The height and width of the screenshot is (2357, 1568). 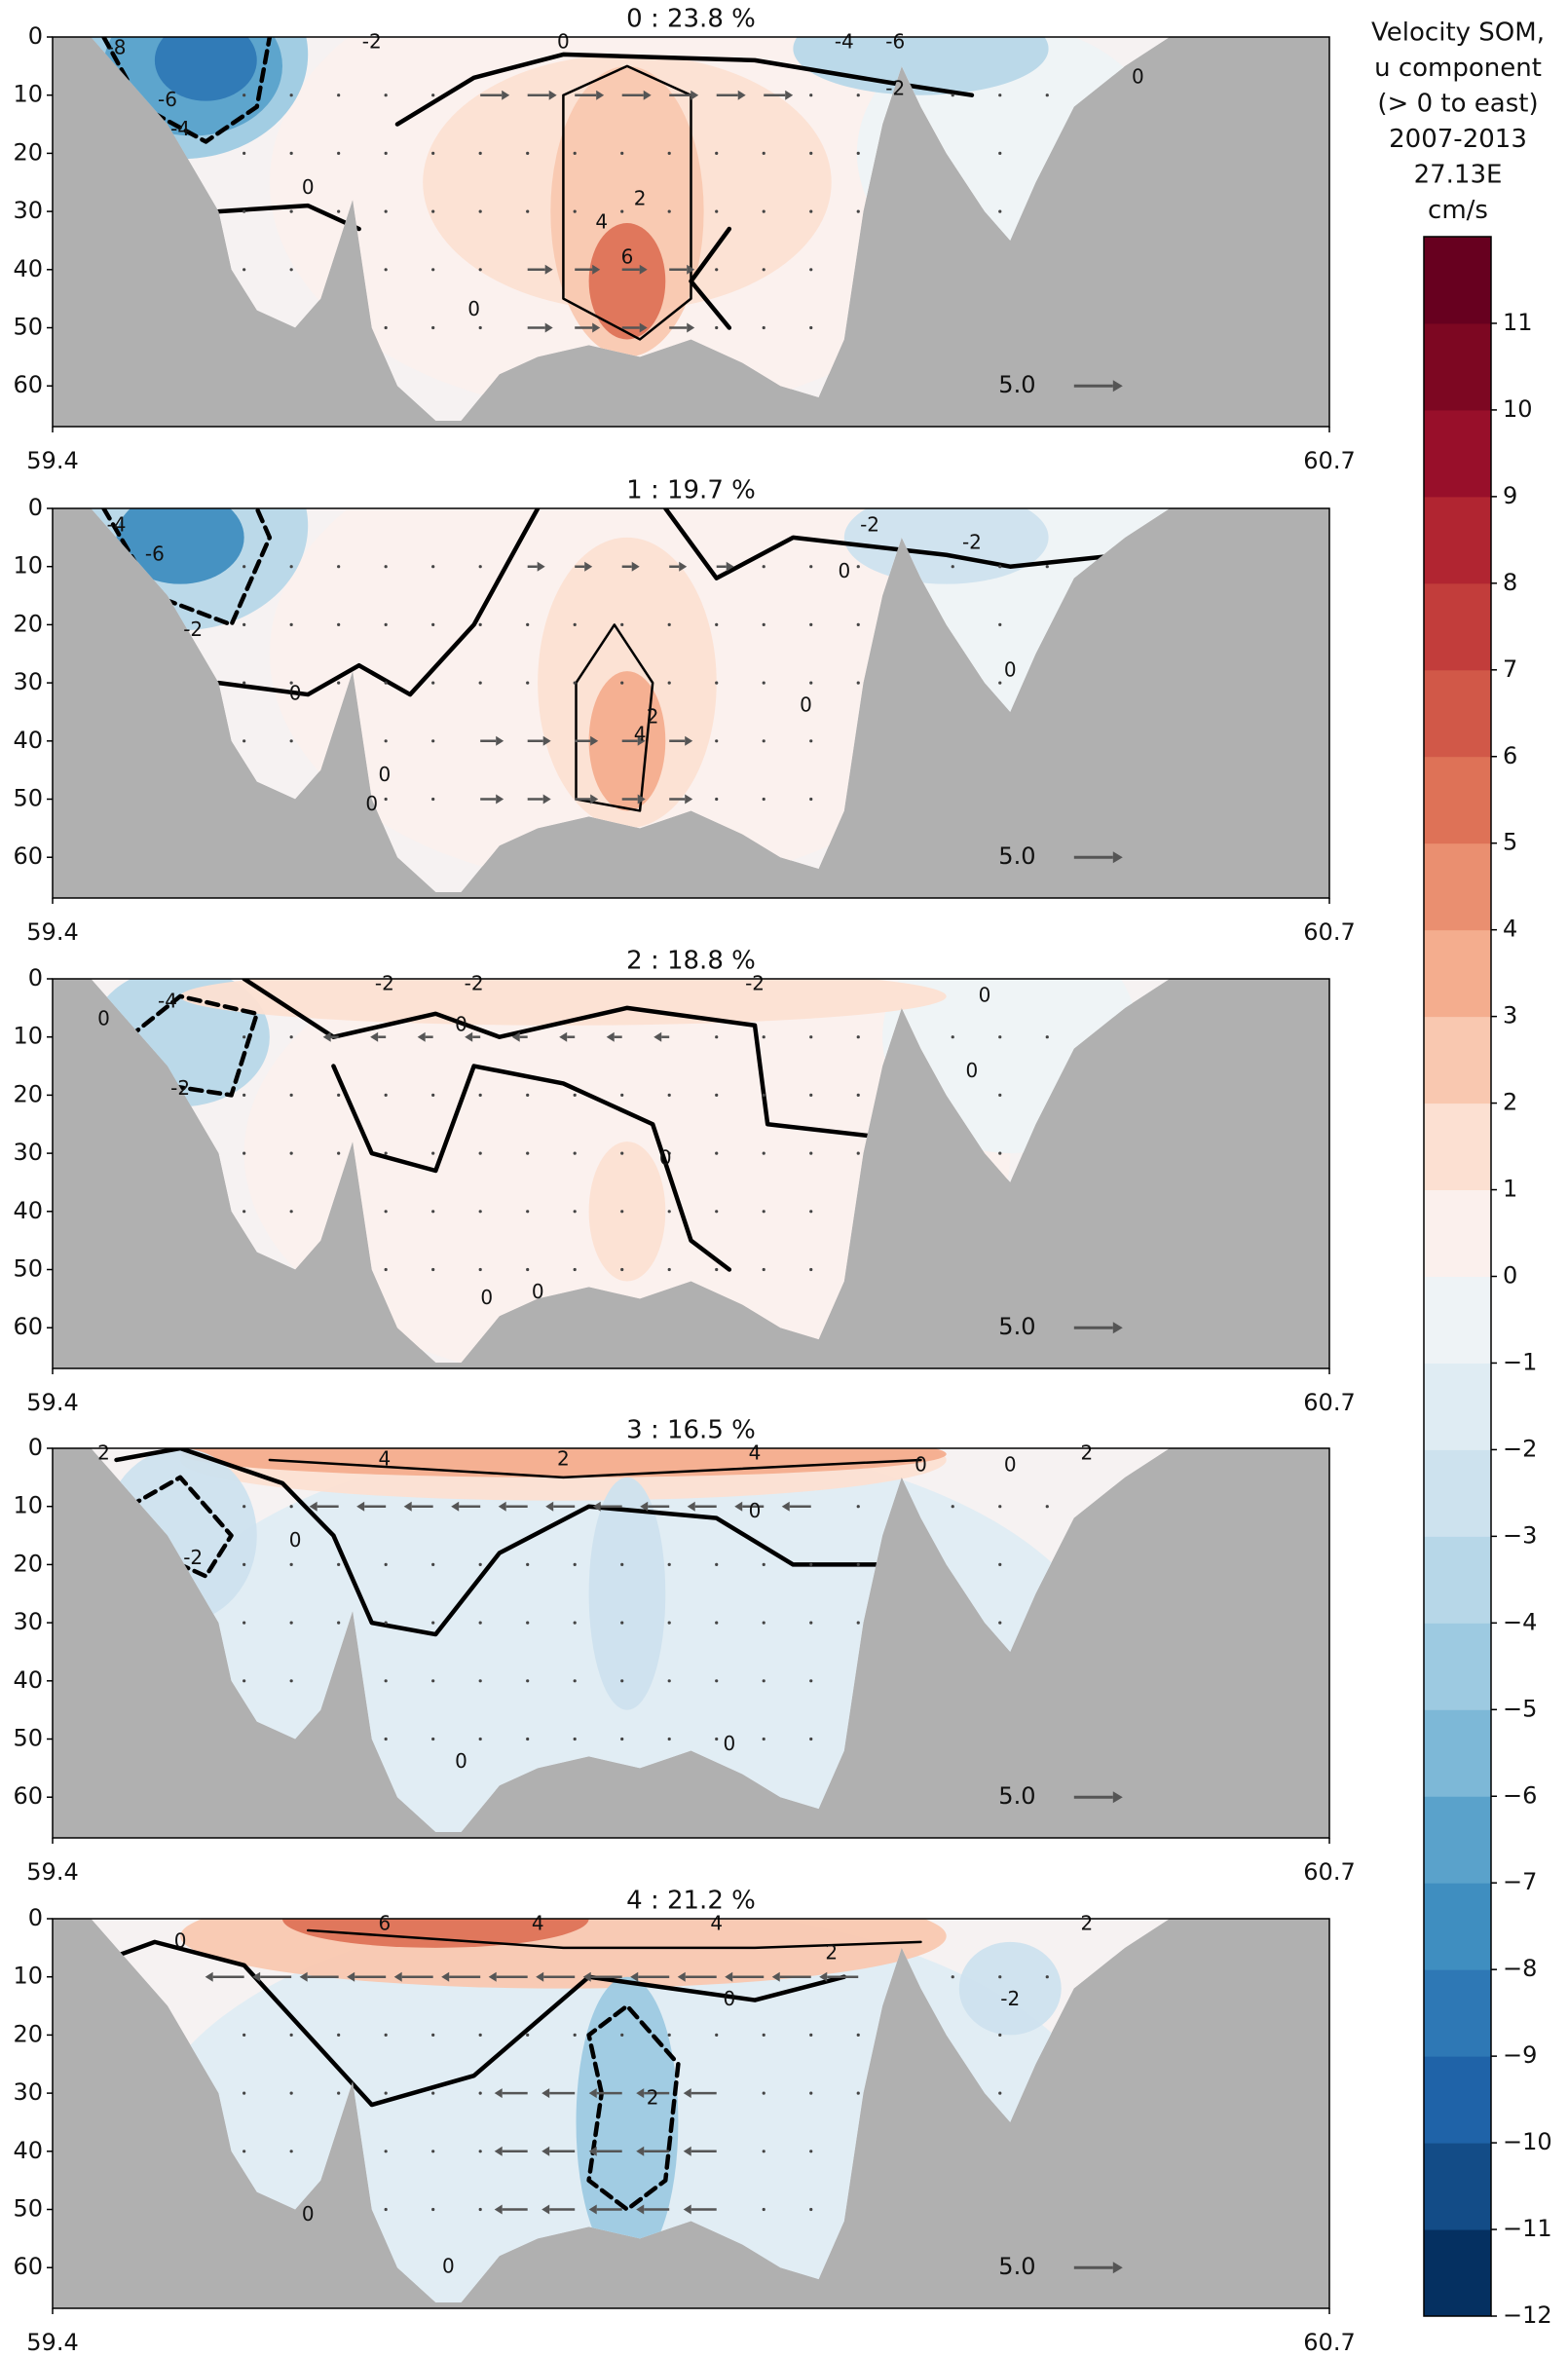 What do you see at coordinates (1520, 1968) in the screenshot?
I see `colorbar-tick-label: −8` at bounding box center [1520, 1968].